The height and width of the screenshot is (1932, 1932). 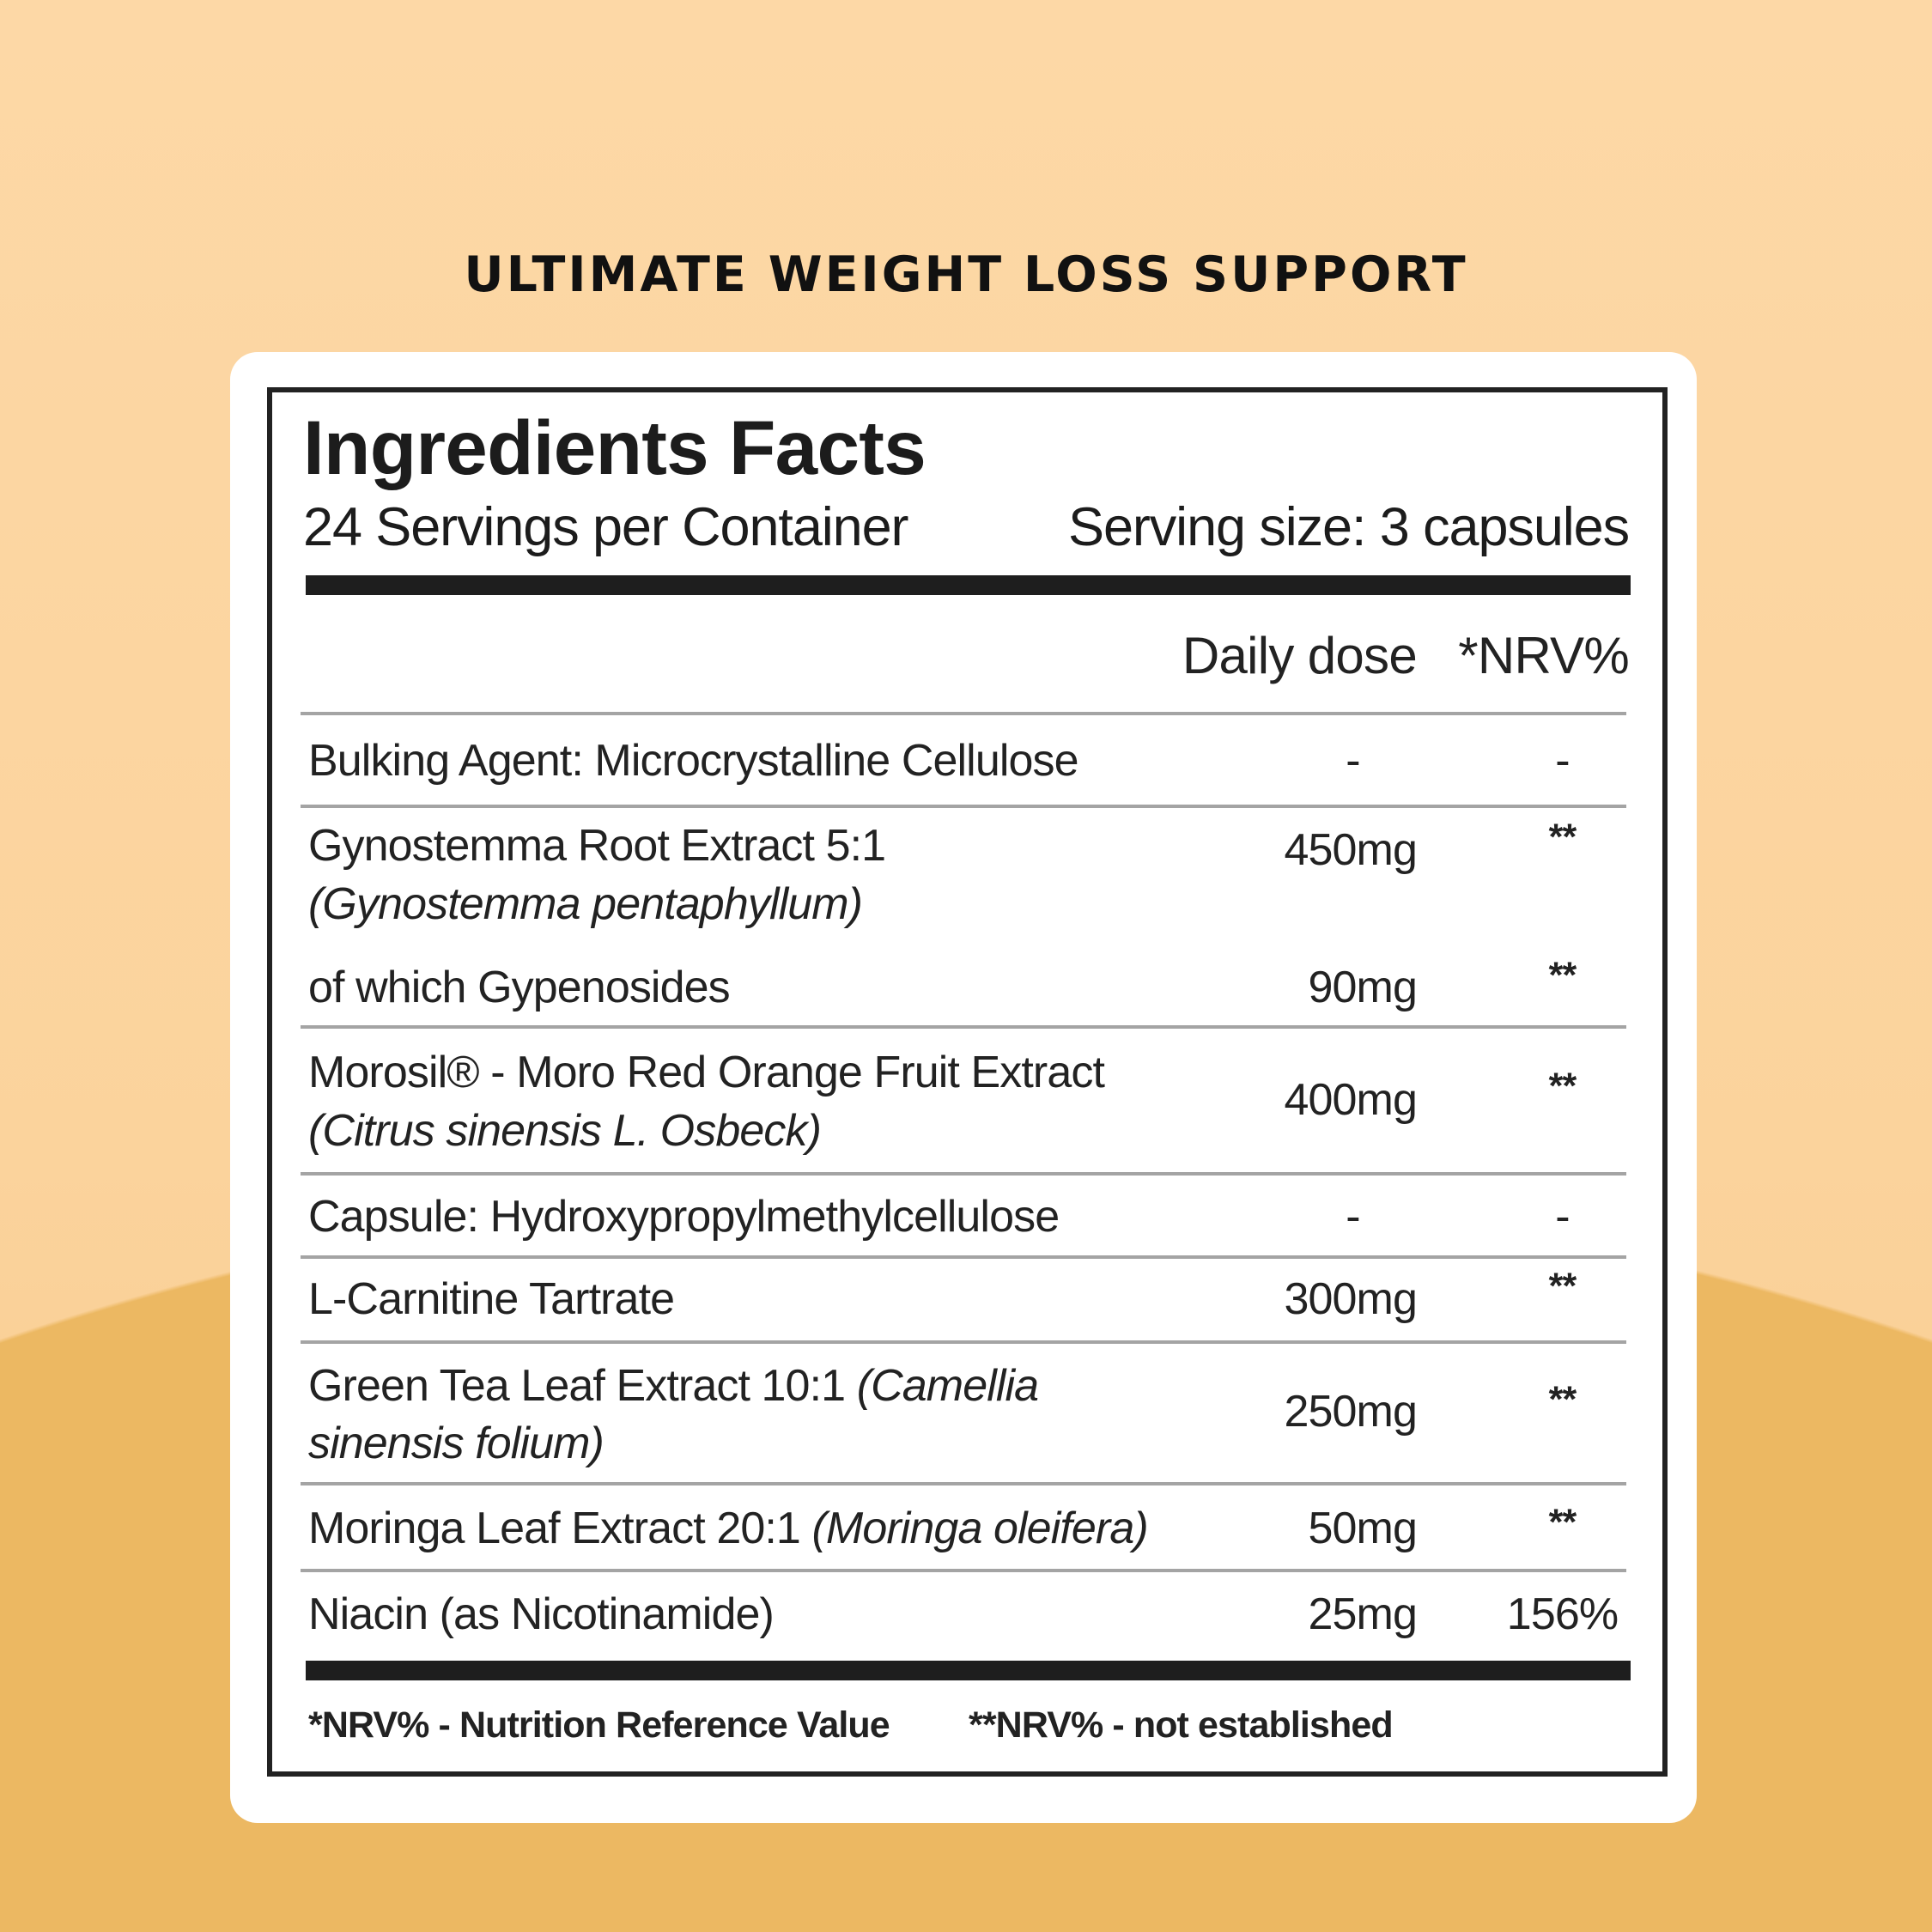 I want to click on ingredient-name: Green Tea Leaf Extract 10:1, so click(x=583, y=1386).